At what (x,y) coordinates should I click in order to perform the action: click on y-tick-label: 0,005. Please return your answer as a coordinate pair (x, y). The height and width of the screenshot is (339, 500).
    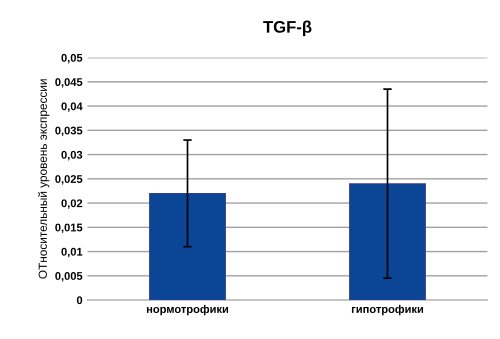
    Looking at the image, I should click on (68, 277).